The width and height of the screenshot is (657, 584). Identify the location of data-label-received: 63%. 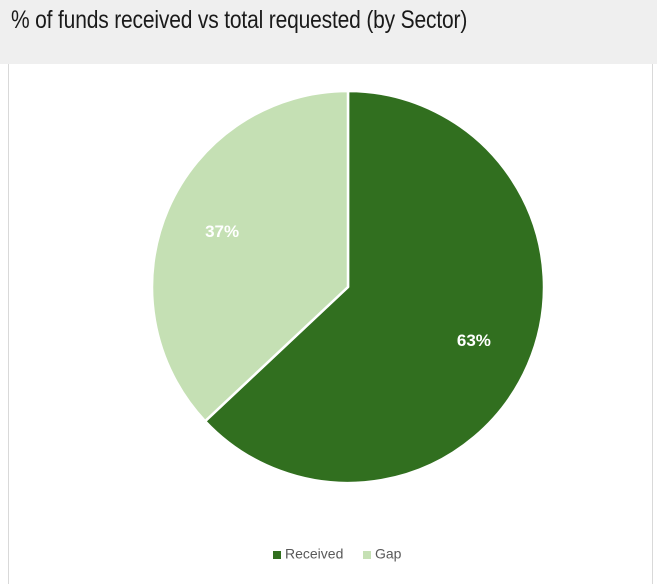
(474, 340).